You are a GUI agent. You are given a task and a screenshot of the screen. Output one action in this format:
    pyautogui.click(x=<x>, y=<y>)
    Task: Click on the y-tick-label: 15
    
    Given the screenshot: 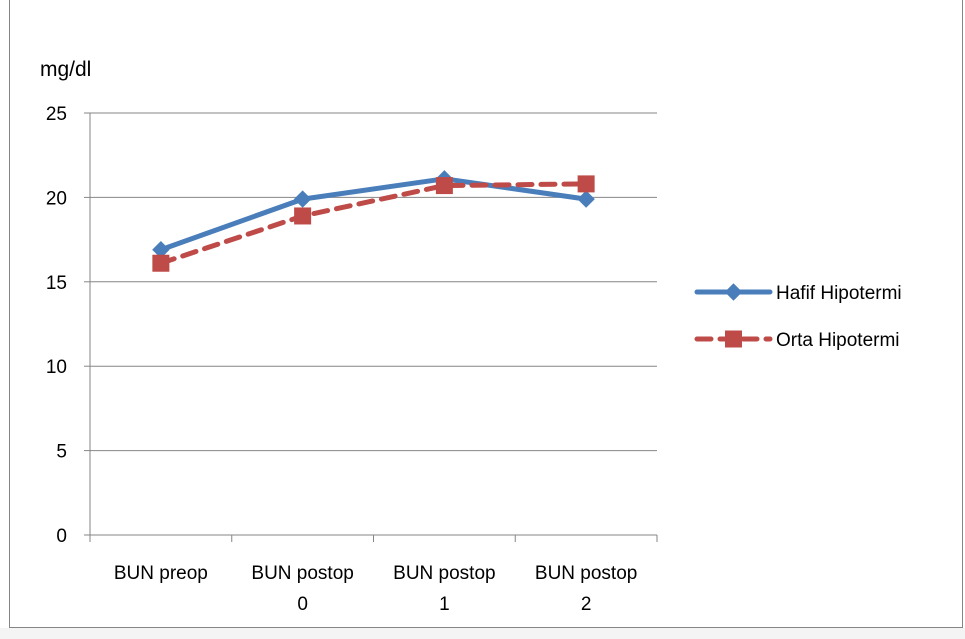 What is the action you would take?
    pyautogui.click(x=56, y=283)
    